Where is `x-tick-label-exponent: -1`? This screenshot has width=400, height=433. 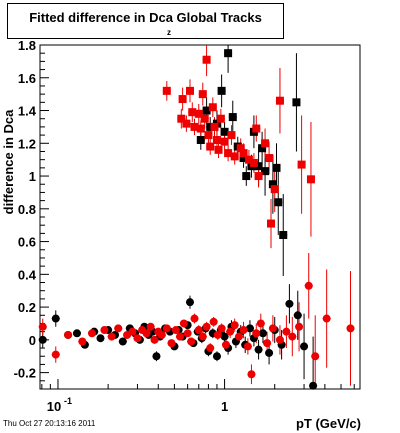
x-tick-label-exponent: -1 is located at coordinates (68, 401).